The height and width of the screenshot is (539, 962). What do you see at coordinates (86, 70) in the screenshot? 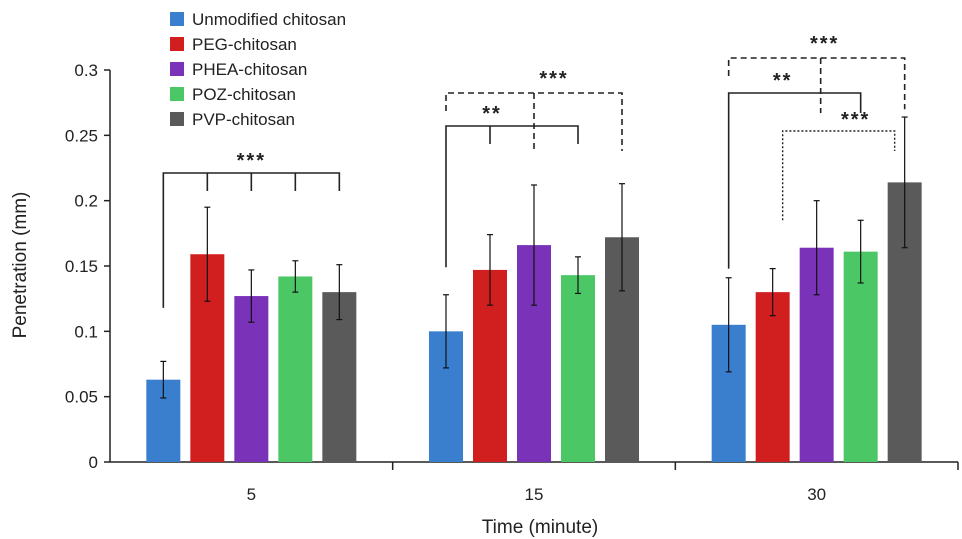
I see `y-tick-label: 0.3` at bounding box center [86, 70].